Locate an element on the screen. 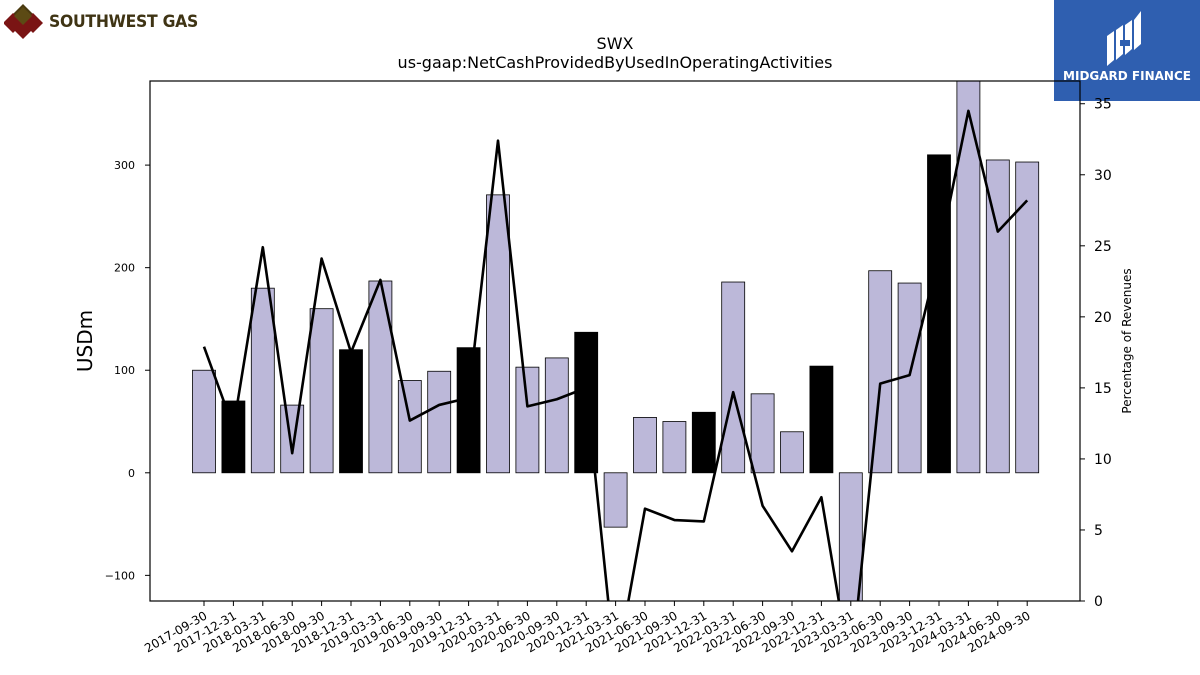  y2-tick-label: 5 is located at coordinates (1098, 531).